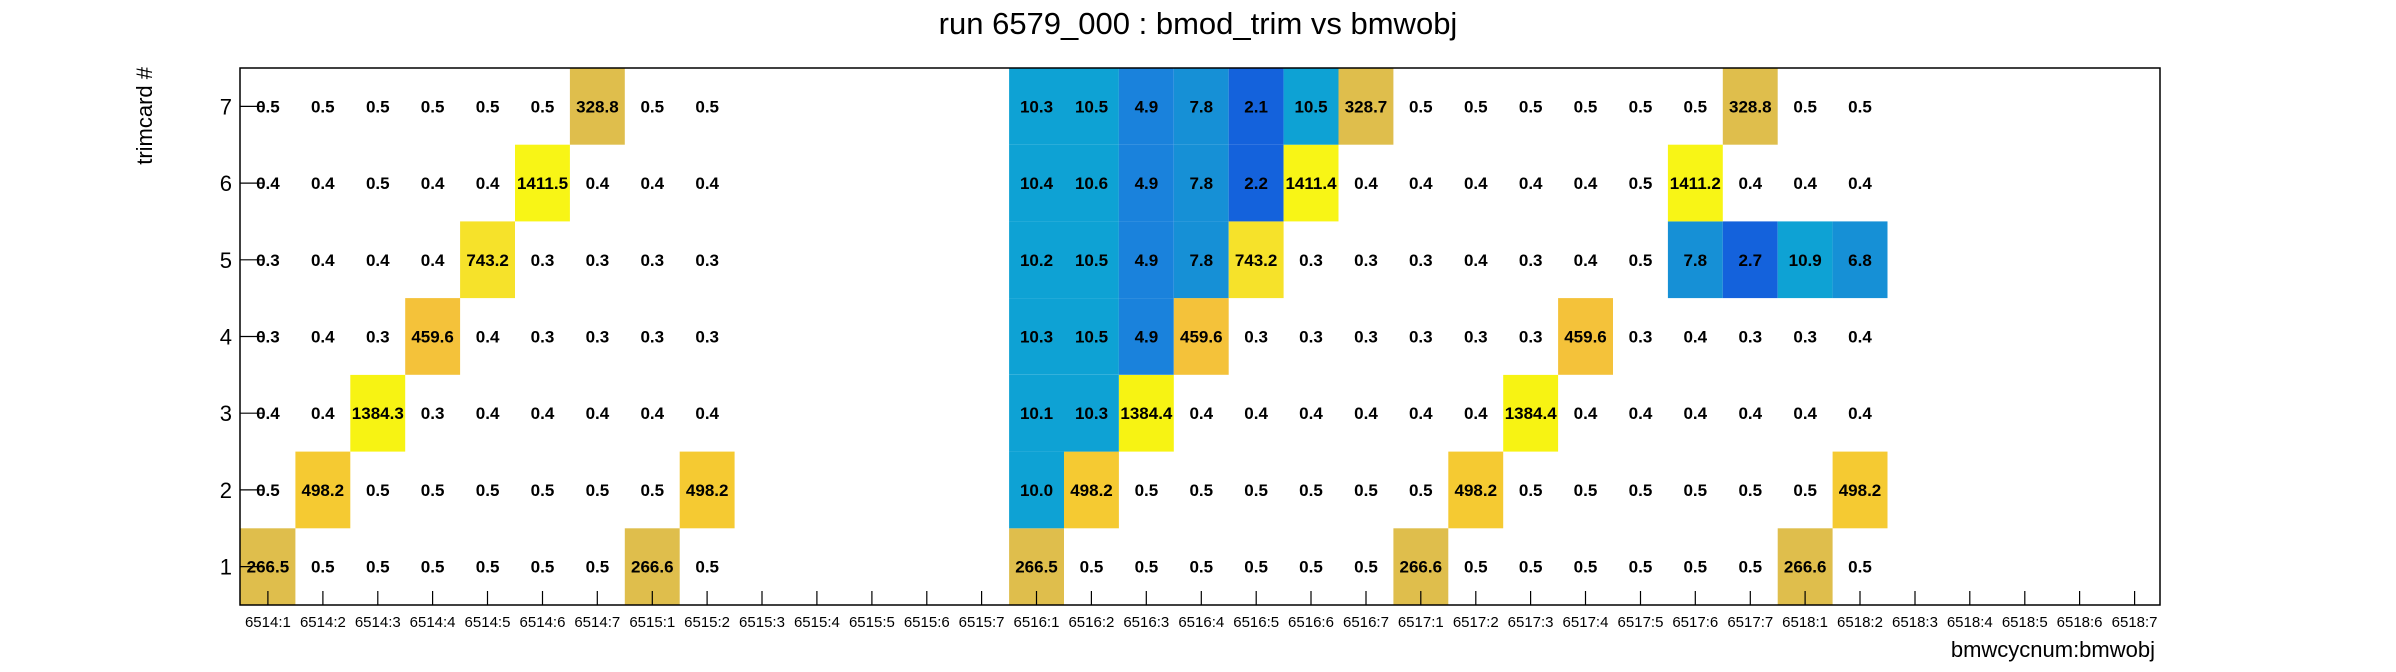 This screenshot has height=672, width=2396. I want to click on cell-value-label: 7.8, so click(1201, 183).